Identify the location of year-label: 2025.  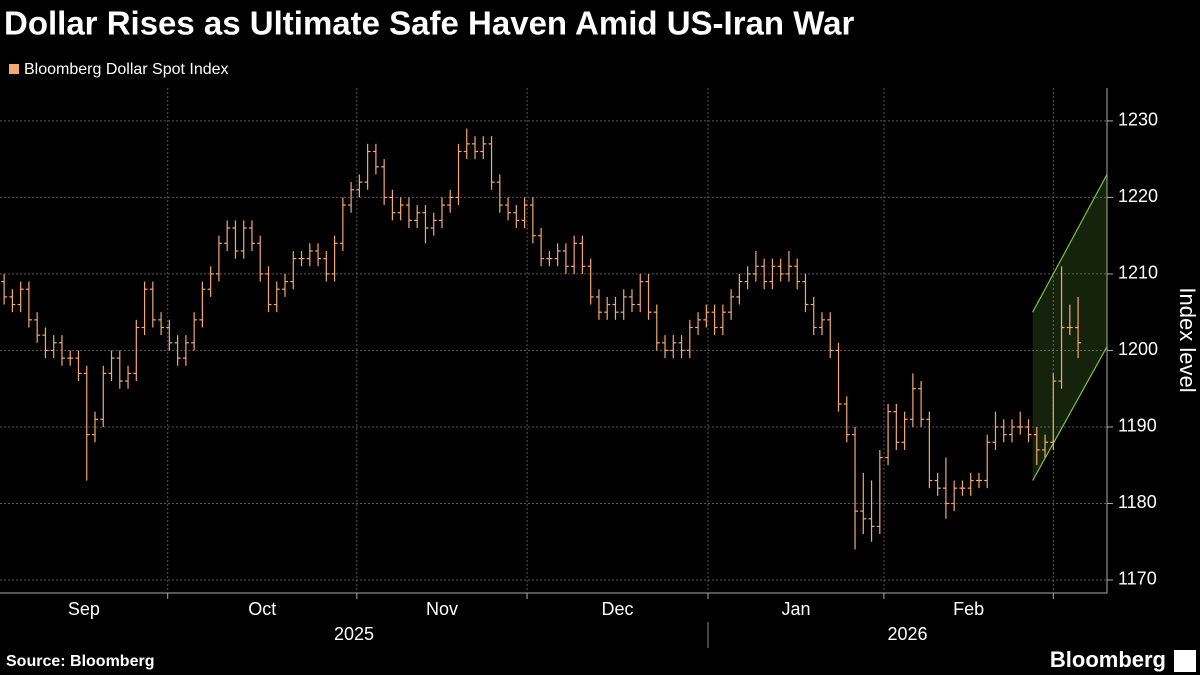
(354, 634).